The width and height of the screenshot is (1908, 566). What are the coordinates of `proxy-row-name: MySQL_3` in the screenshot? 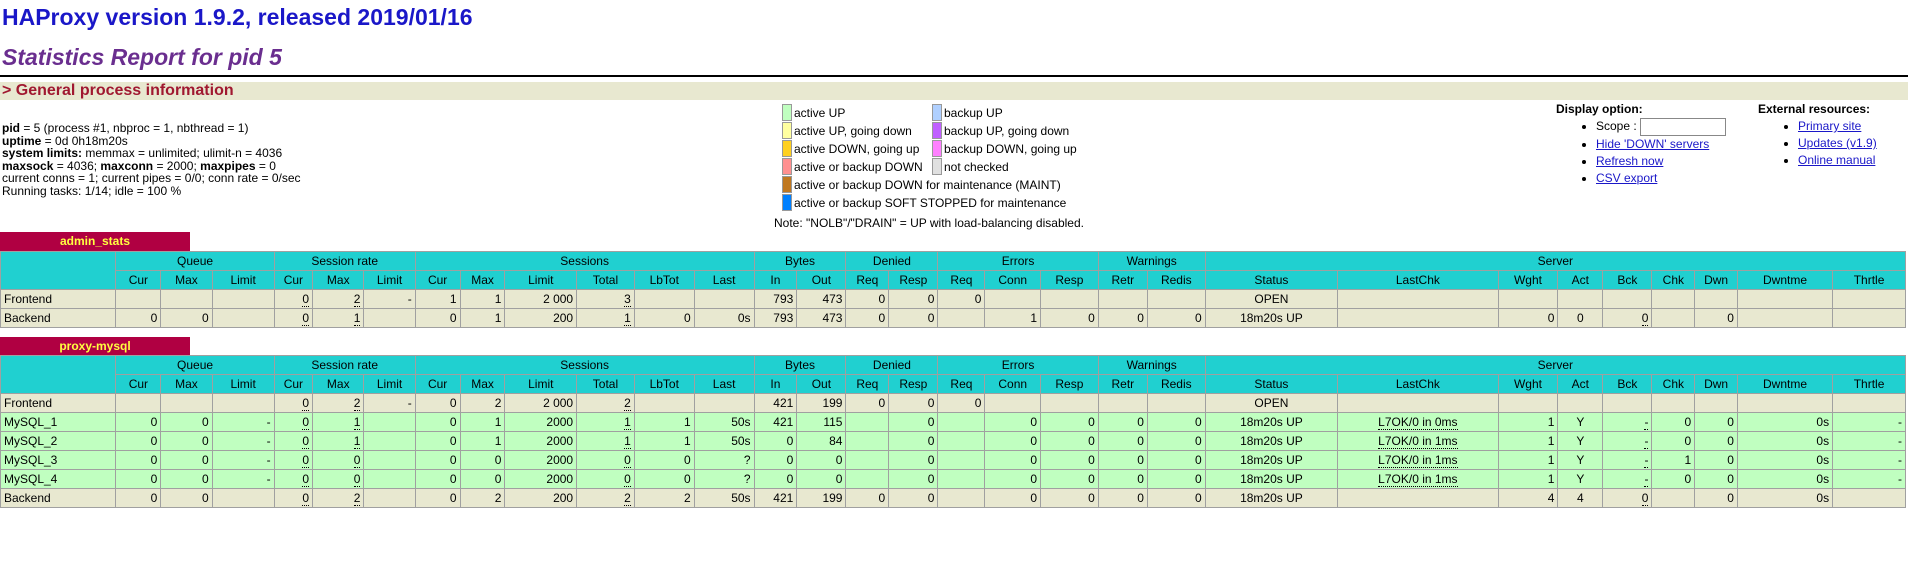 It's located at (58, 460).